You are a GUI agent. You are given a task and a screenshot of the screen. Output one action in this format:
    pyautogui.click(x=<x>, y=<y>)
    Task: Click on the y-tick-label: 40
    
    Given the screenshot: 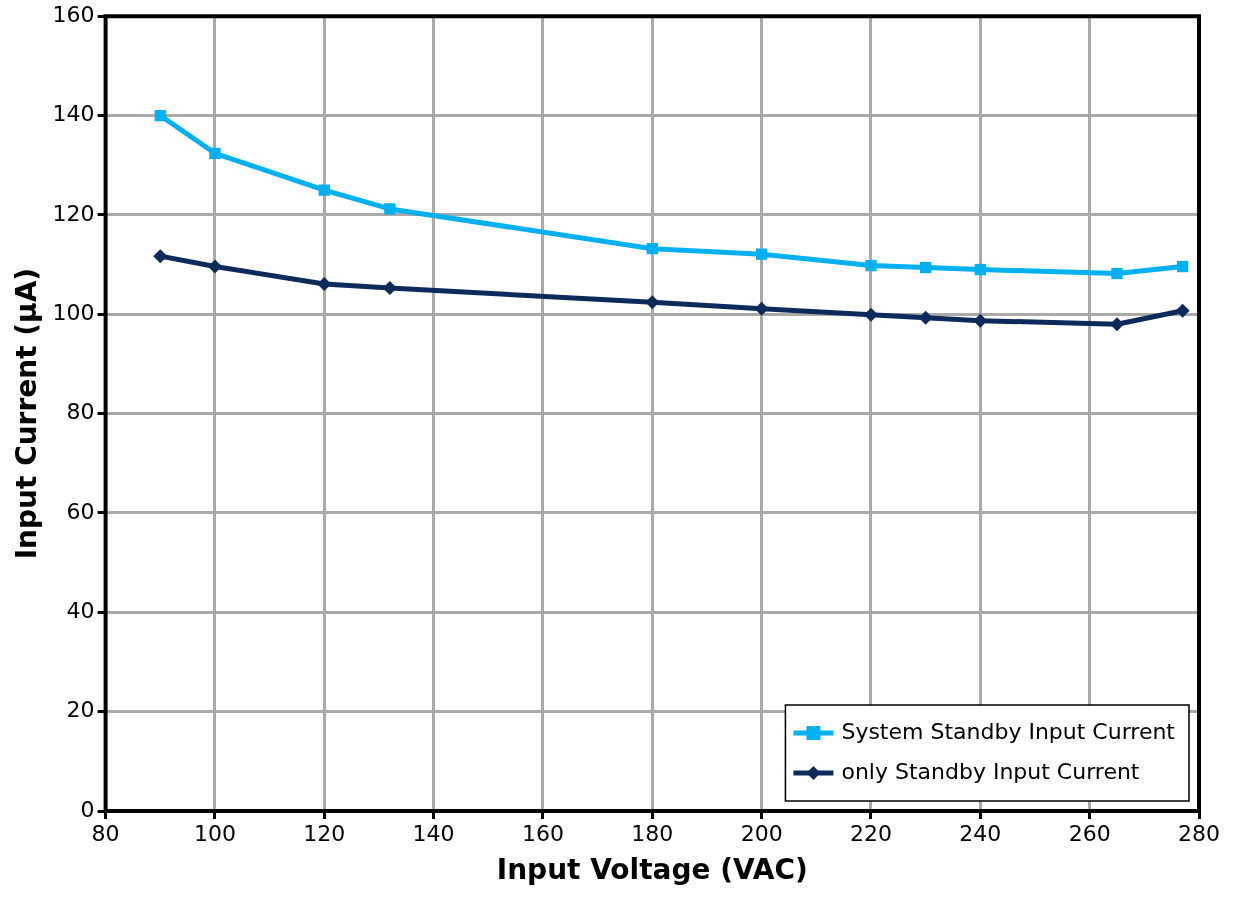 What is the action you would take?
    pyautogui.click(x=80, y=611)
    